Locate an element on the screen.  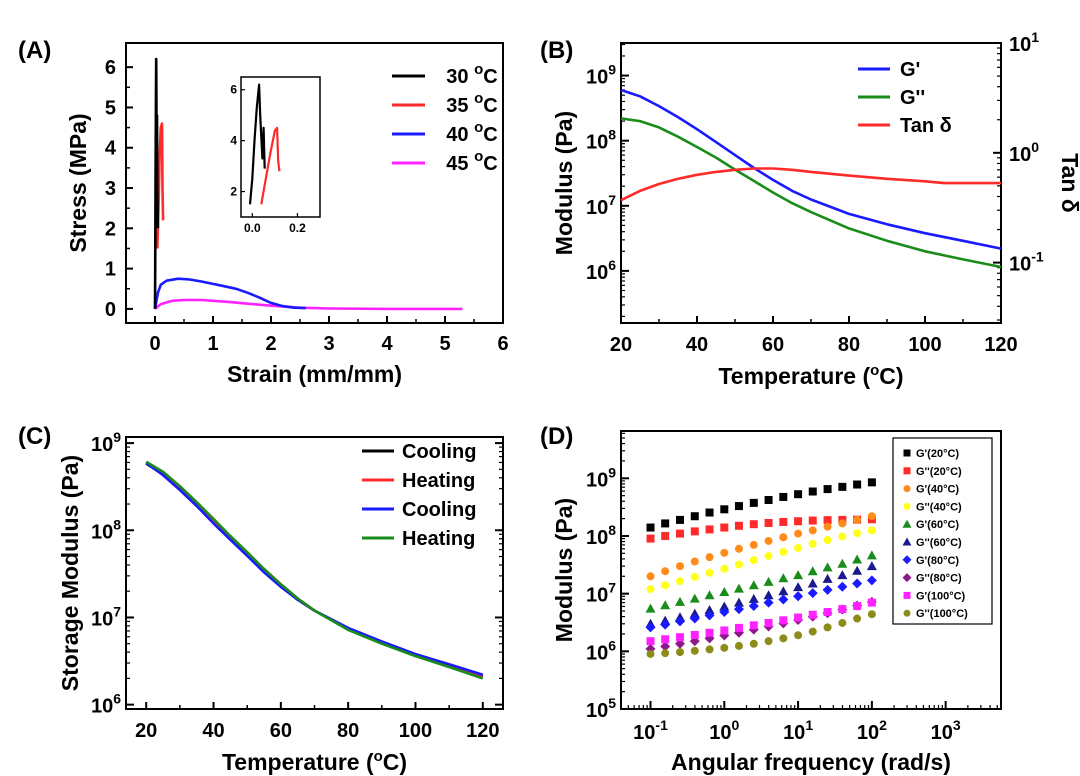
y2-tick-label: 10⁻¹ is located at coordinates (1026, 262).